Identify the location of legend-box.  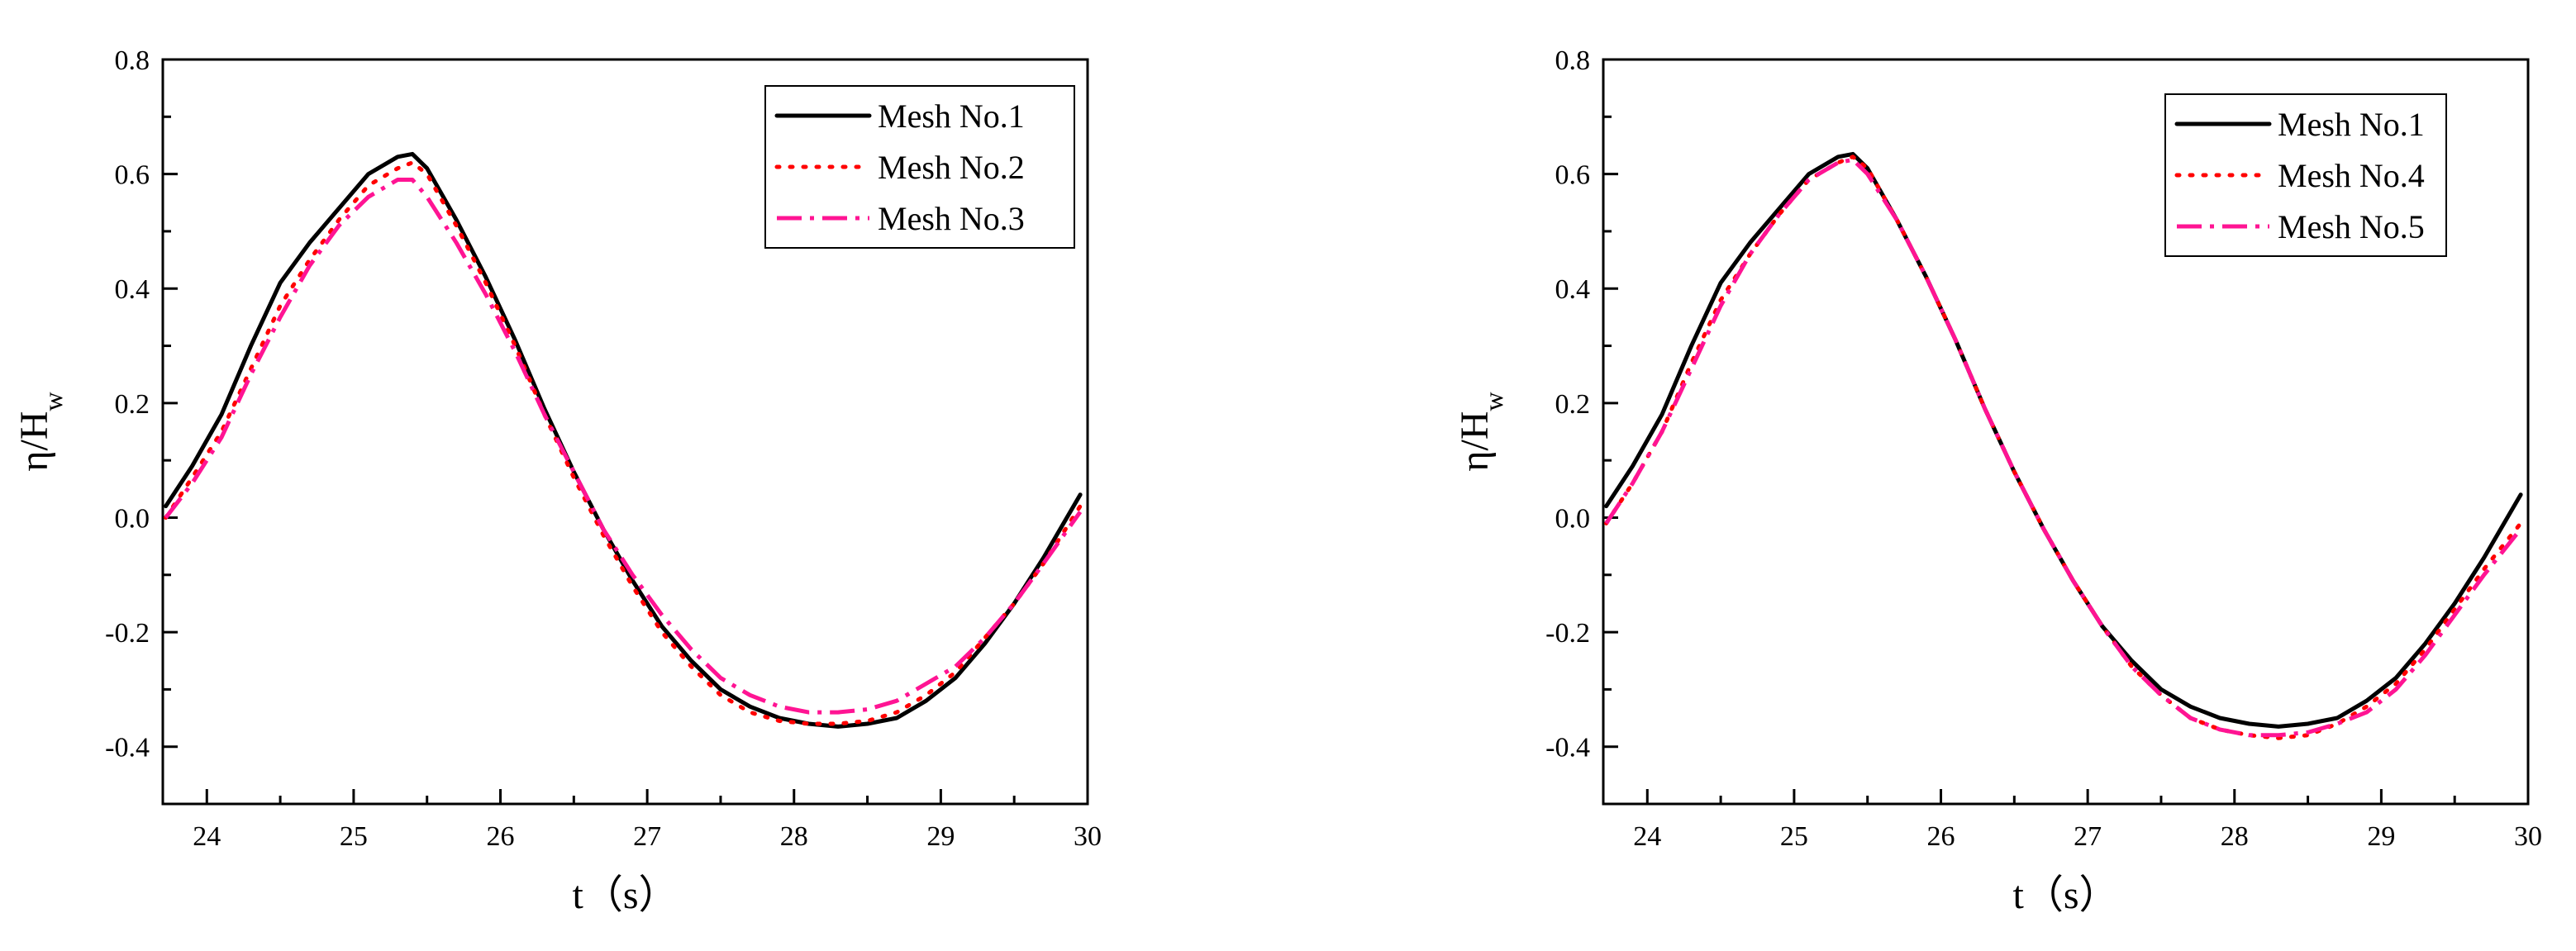
(2305, 175).